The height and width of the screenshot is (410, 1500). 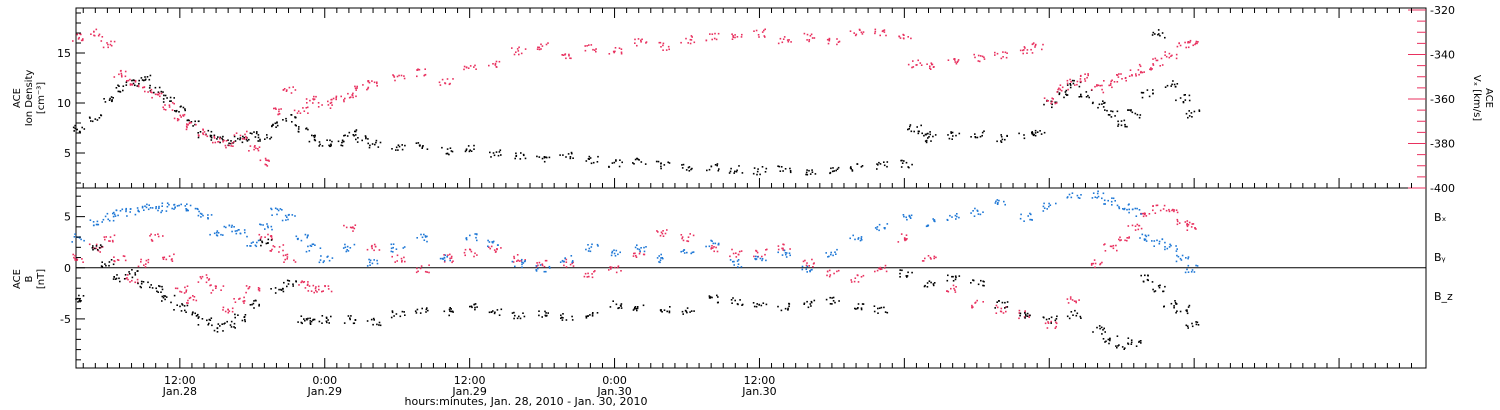 What do you see at coordinates (29, 278) in the screenshot?
I see `ylabel-b-line2: B` at bounding box center [29, 278].